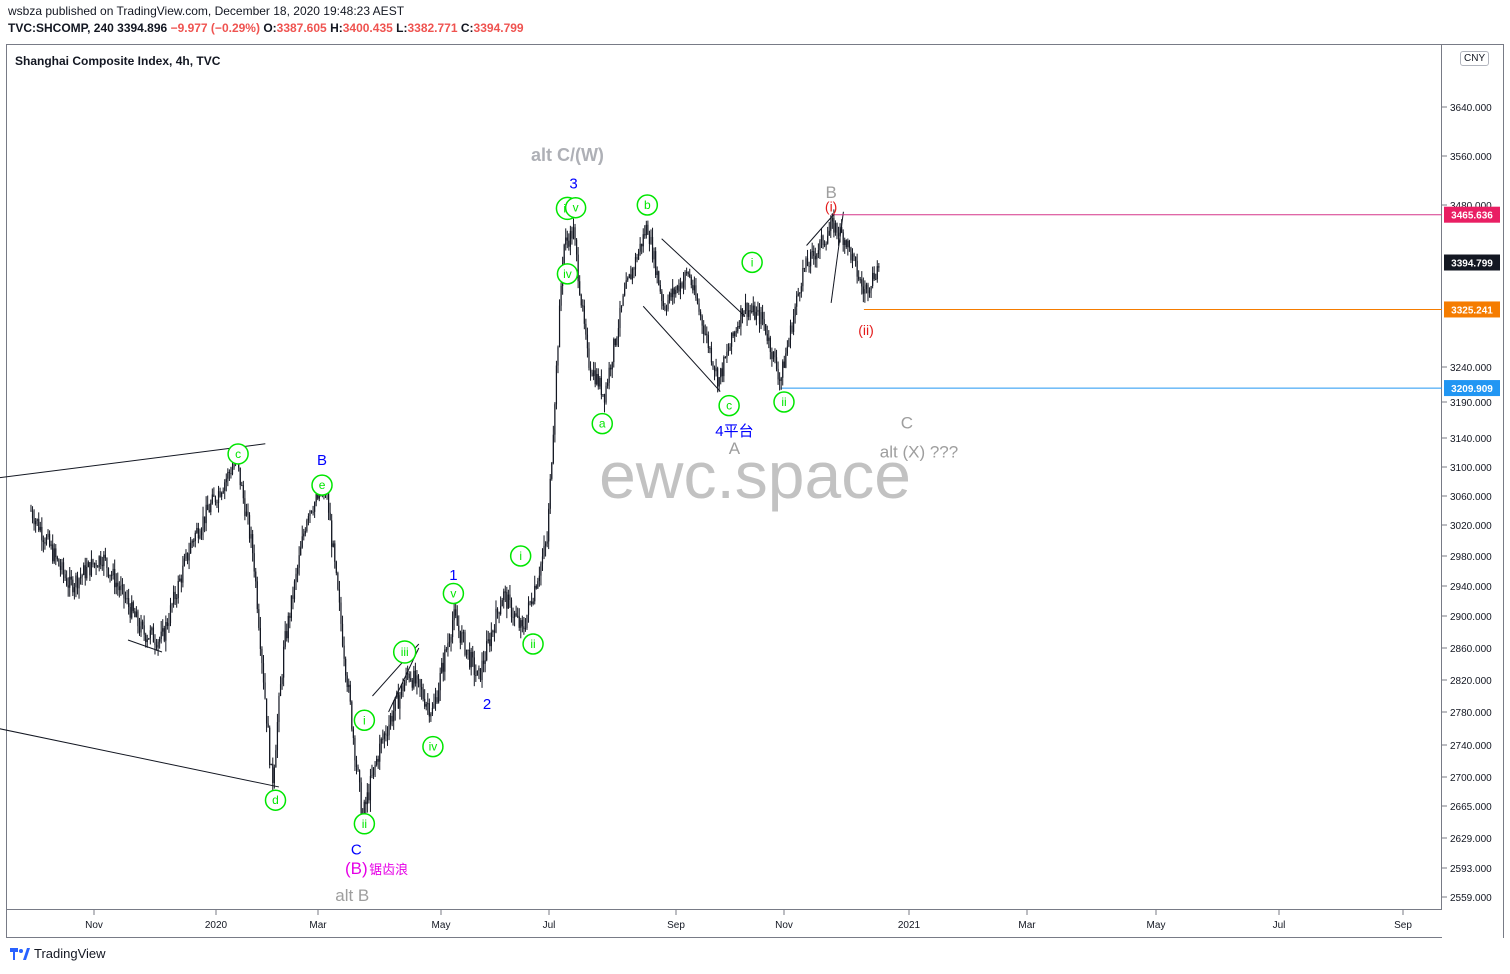  Describe the element at coordinates (20, 953) in the screenshot. I see `tradingview-logo-icon` at that location.